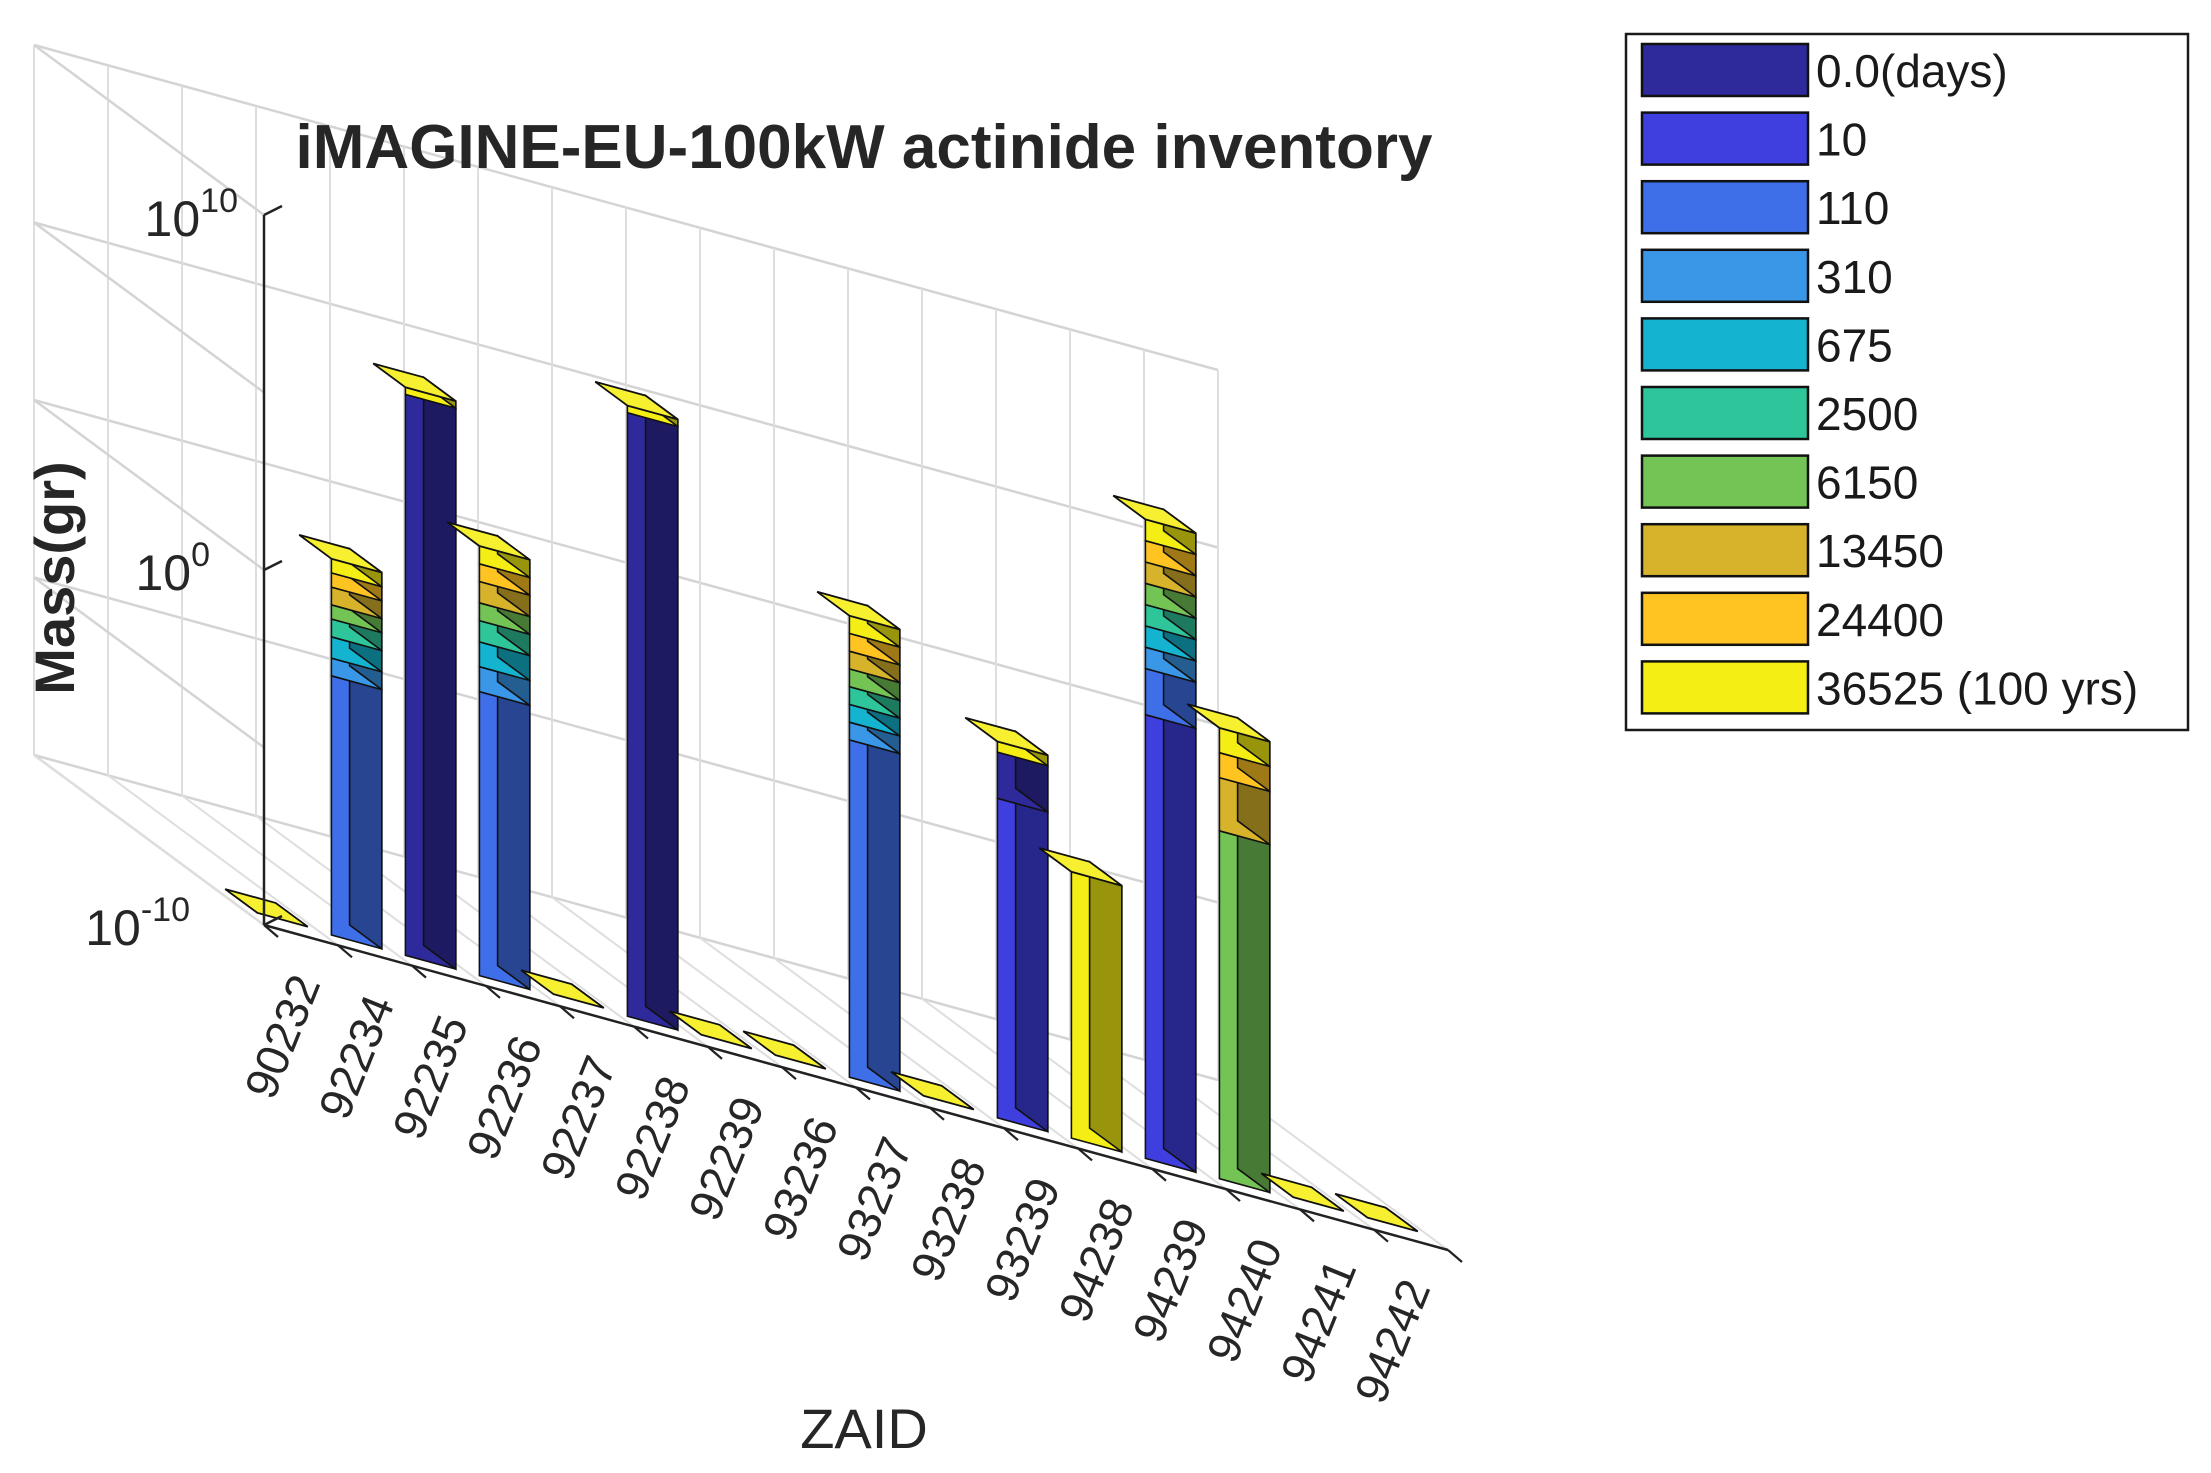 Image resolution: width=2211 pixels, height=1473 pixels. What do you see at coordinates (54, 577) in the screenshot?
I see `y-axis-label: Mass(gr)` at bounding box center [54, 577].